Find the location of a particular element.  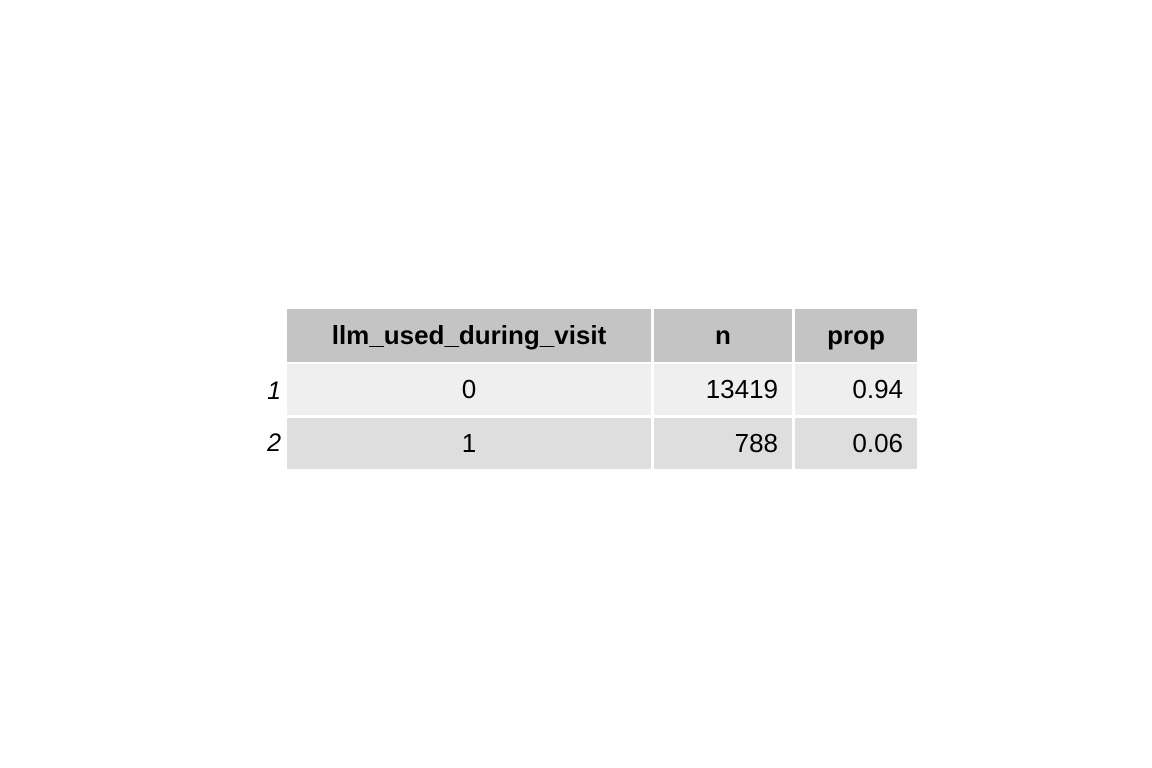

row-index-label: 1 is located at coordinates (261, 391).